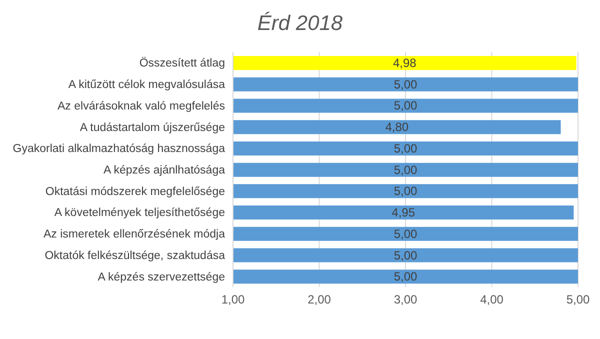  I want to click on data-label: 4,98, so click(404, 63).